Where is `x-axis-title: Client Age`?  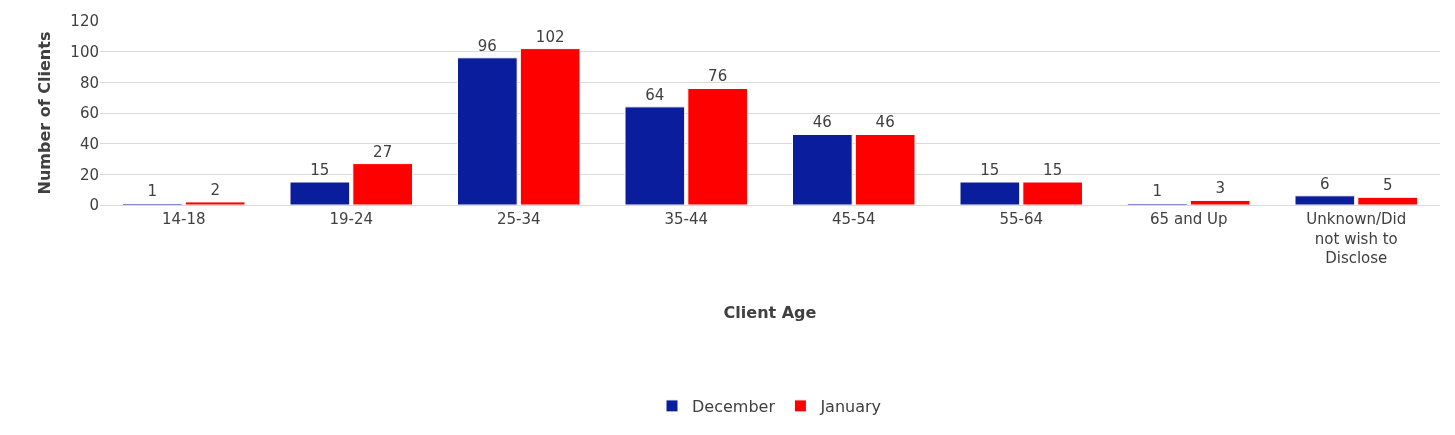
x-axis-title: Client Age is located at coordinates (770, 312).